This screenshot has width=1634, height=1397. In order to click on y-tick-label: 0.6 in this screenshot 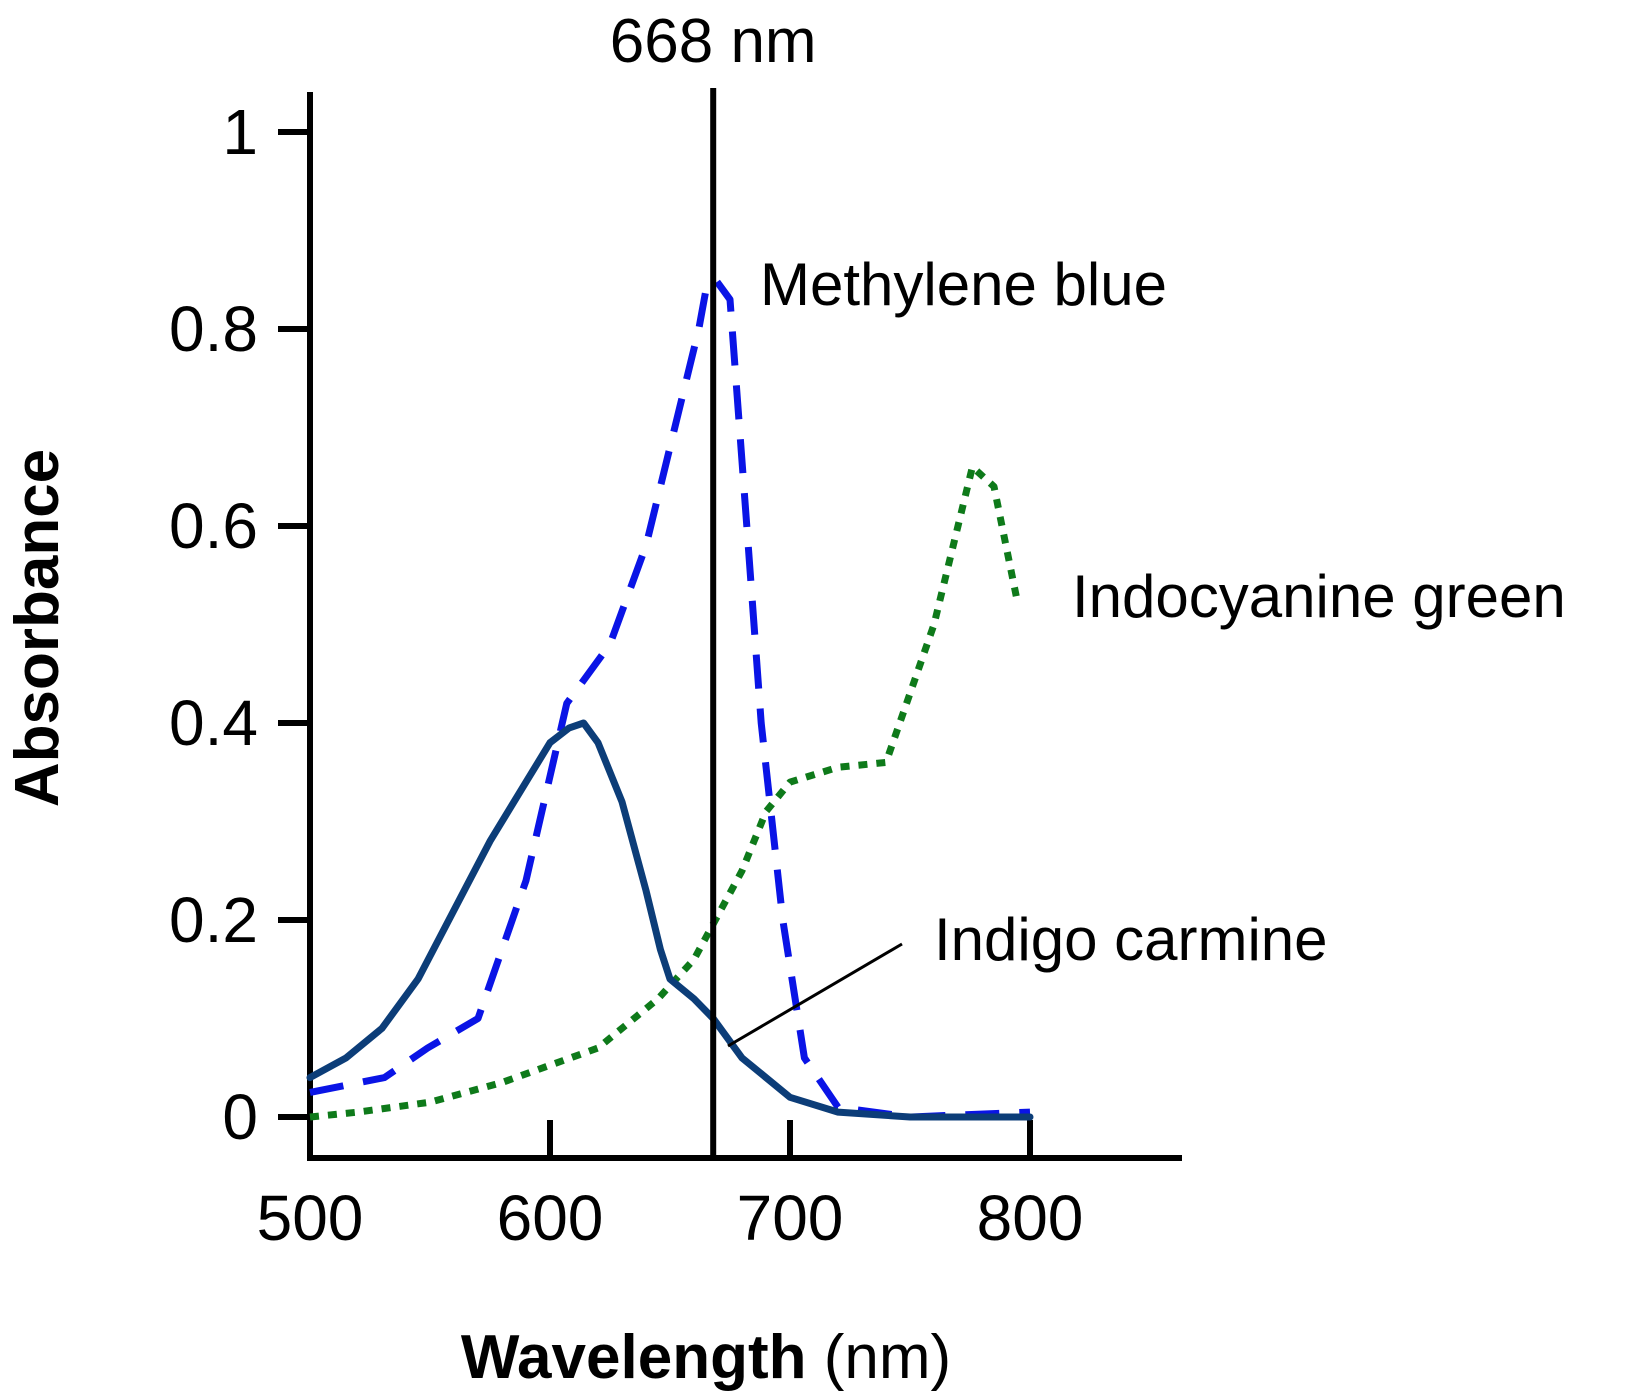, I will do `click(213, 526)`.